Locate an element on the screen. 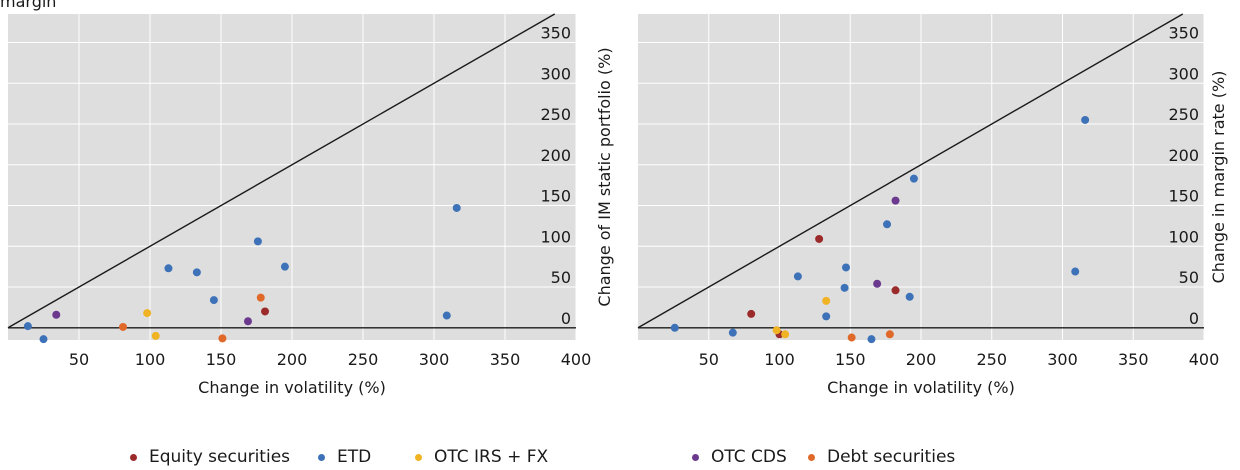 The image size is (1240, 470). legend-label: ETD is located at coordinates (354, 457).